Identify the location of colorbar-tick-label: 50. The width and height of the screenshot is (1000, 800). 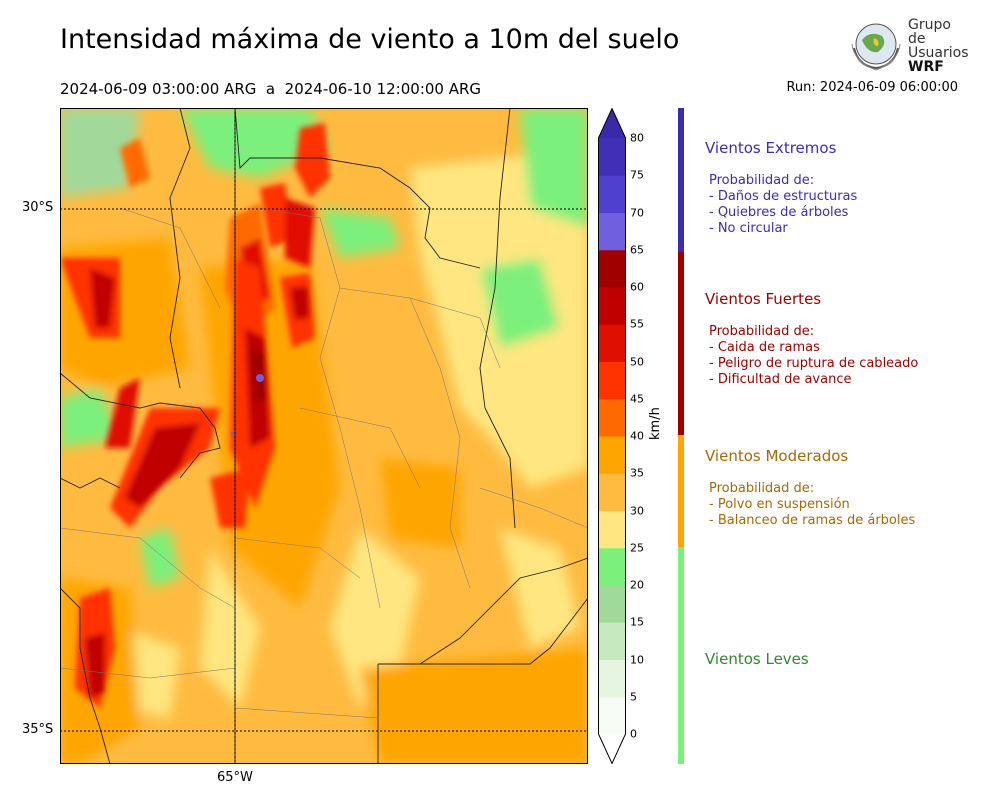
(637, 361).